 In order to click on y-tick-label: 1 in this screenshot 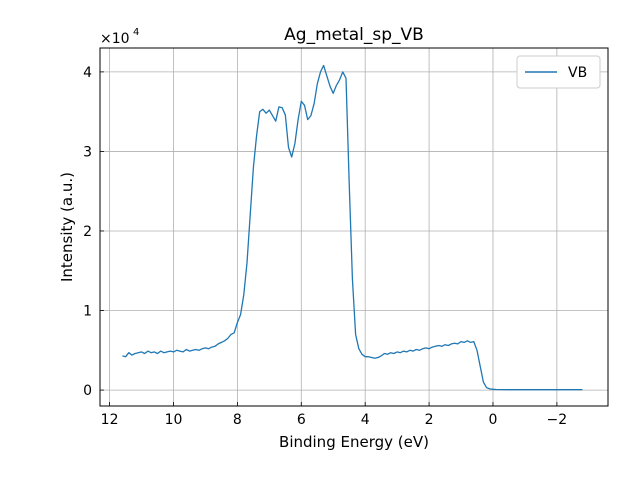, I will do `click(87, 312)`.